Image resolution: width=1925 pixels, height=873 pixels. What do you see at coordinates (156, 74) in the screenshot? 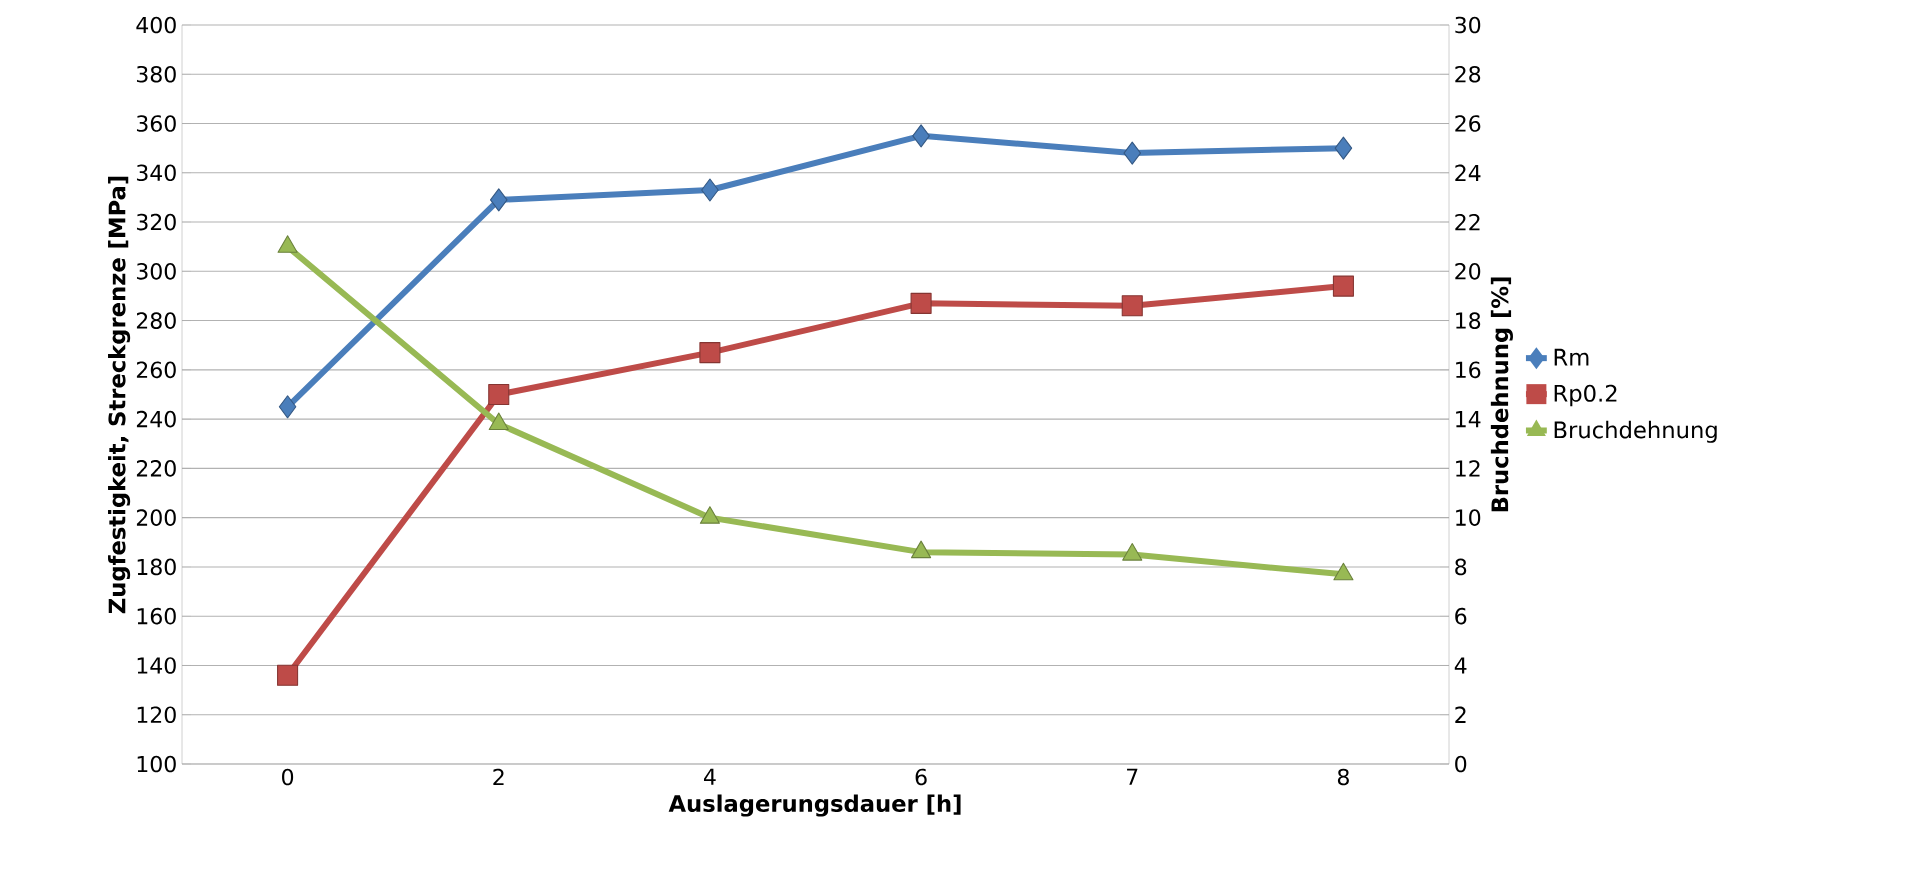
I see `y-tick-label: 380` at bounding box center [156, 74].